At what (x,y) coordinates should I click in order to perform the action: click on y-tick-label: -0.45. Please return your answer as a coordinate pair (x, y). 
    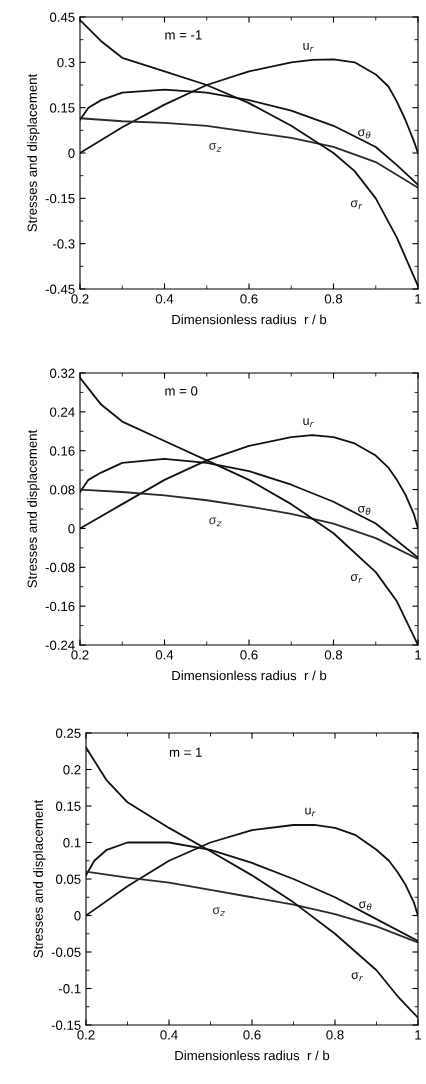
    Looking at the image, I should click on (60, 289).